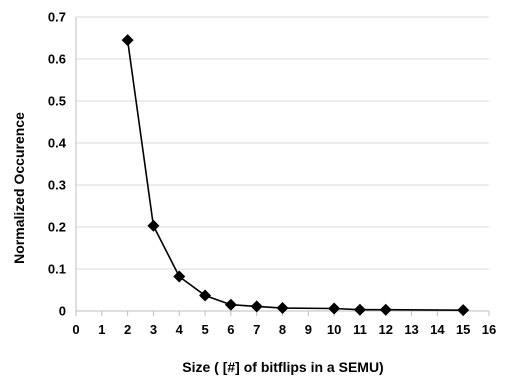 This screenshot has width=506, height=379. Describe the element at coordinates (19, 188) in the screenshot. I see `y-axis-title: Normalized Occurence` at that location.